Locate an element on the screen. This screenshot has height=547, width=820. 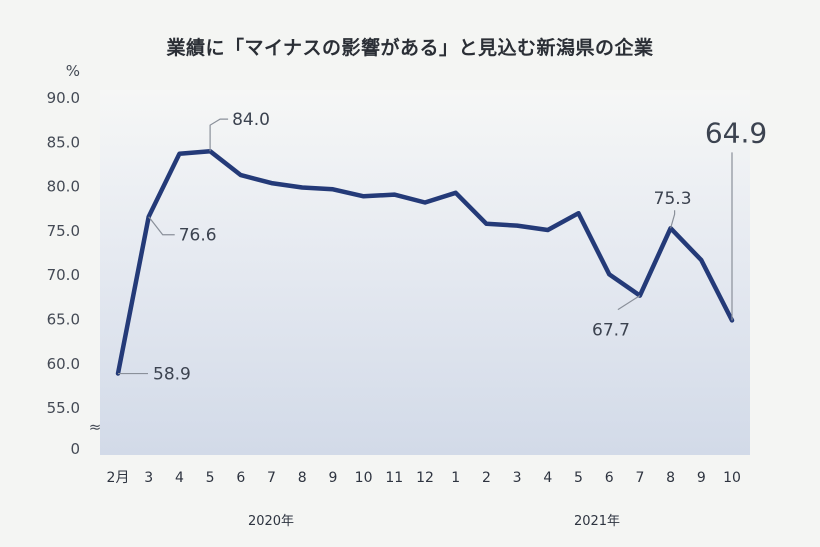
x-tick-label: 1 is located at coordinates (455, 478).